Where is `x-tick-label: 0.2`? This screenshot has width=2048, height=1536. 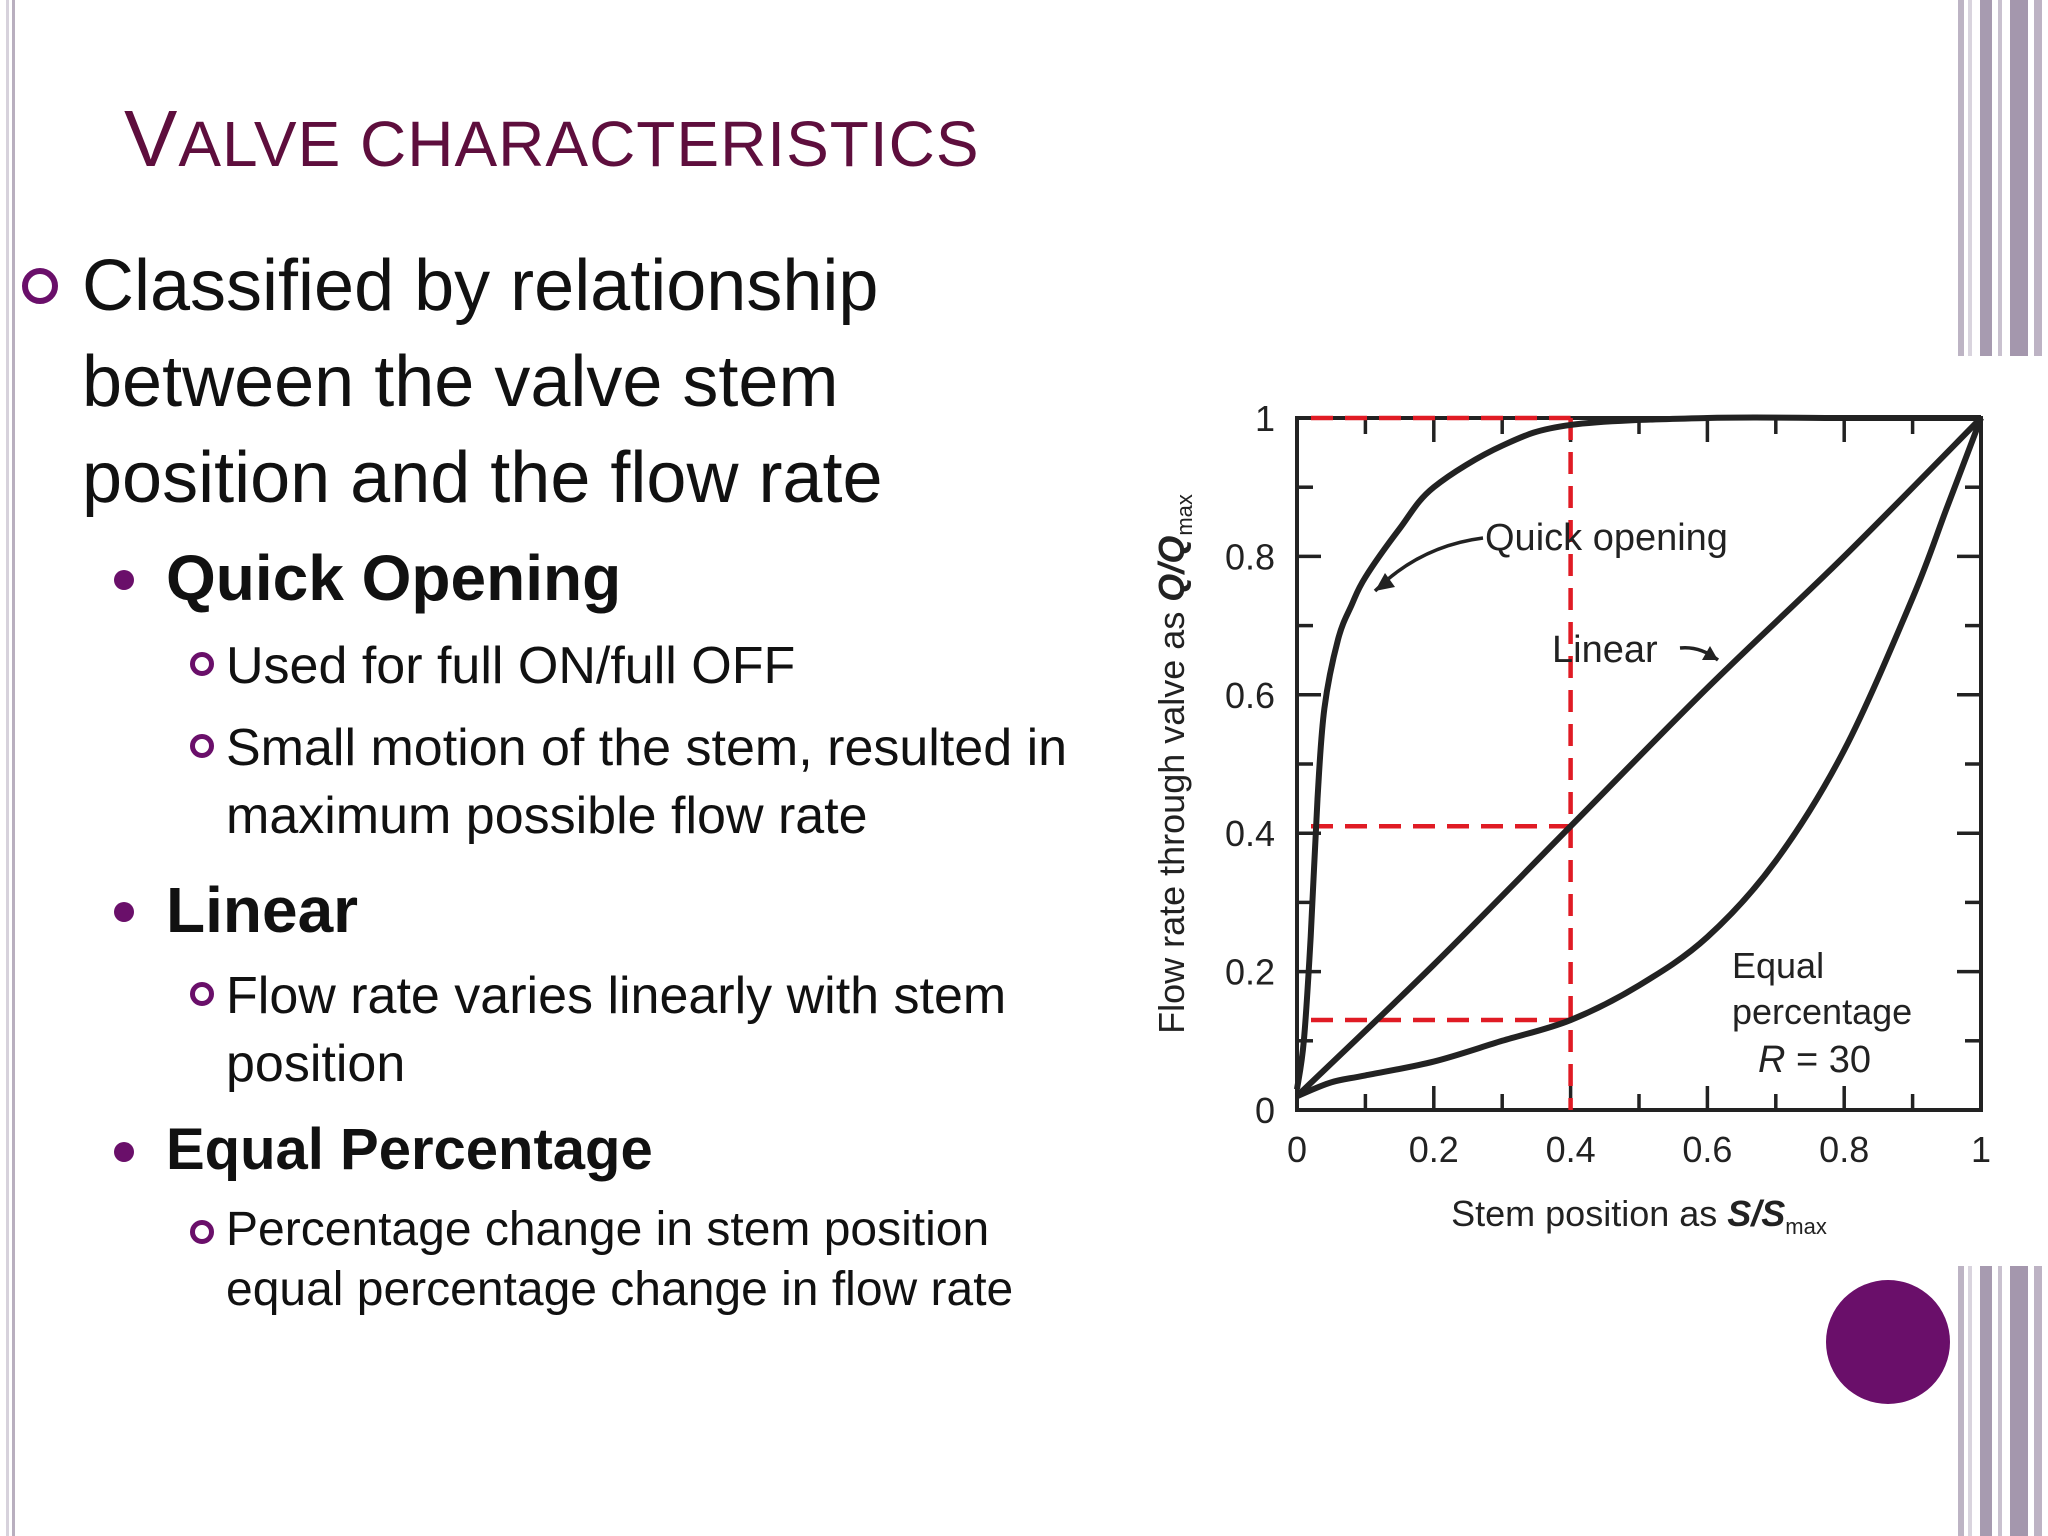
x-tick-label: 0.2 is located at coordinates (1434, 1149).